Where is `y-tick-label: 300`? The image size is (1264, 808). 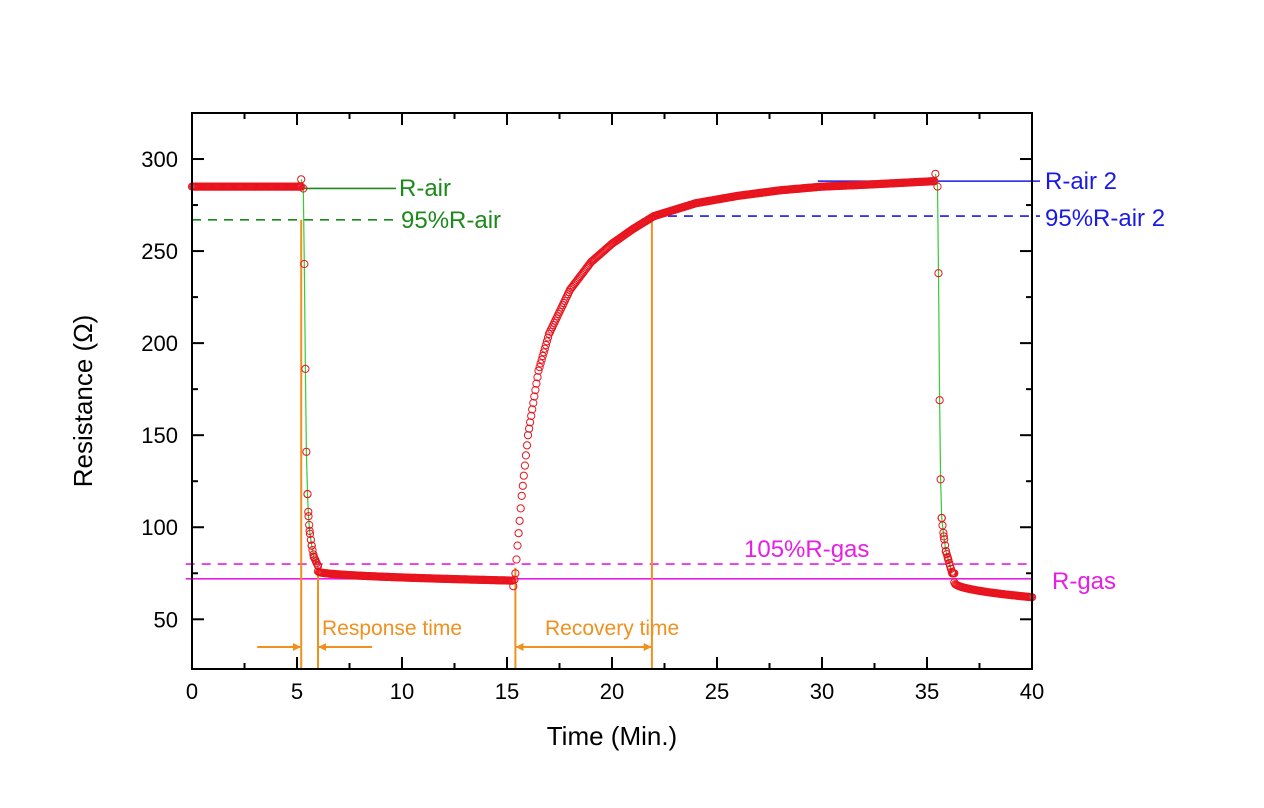 y-tick-label: 300 is located at coordinates (159, 159).